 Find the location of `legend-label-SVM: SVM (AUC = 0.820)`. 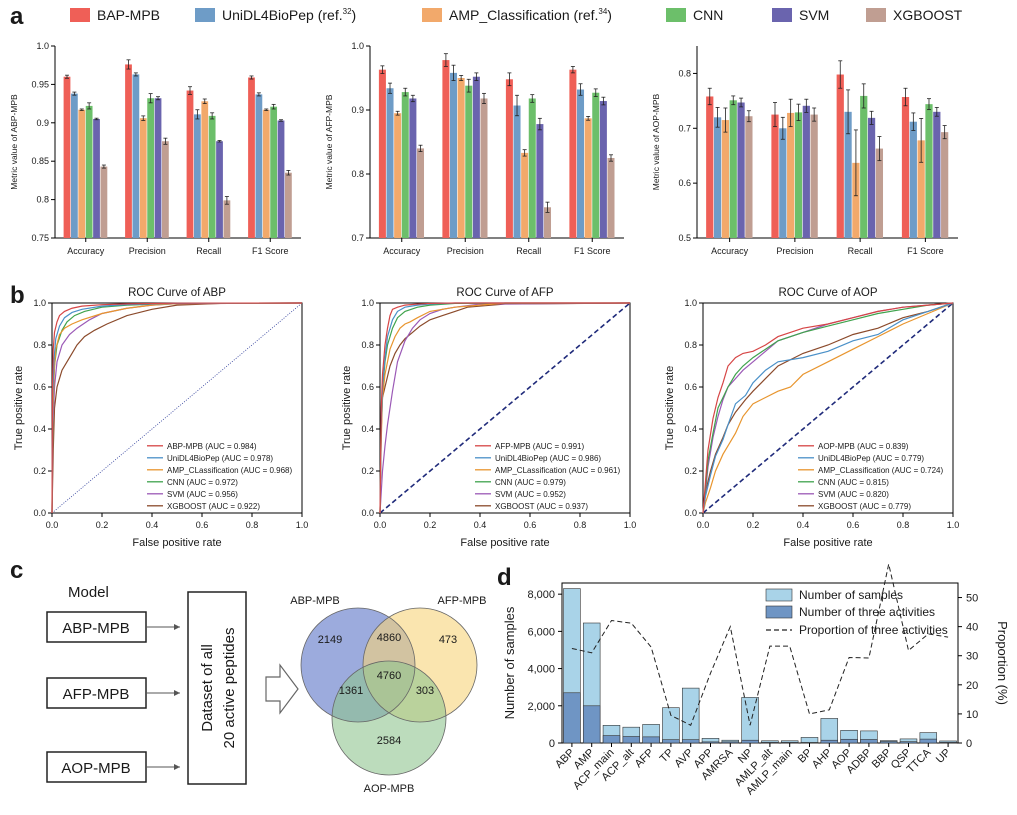

legend-label-SVM: SVM (AUC = 0.820) is located at coordinates (853, 494).